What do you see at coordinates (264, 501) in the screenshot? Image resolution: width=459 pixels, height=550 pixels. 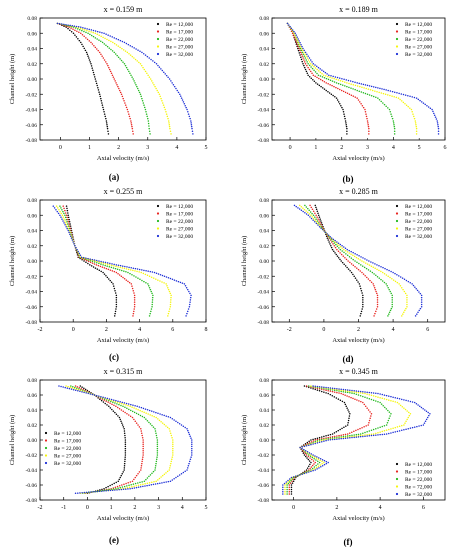 I see `y-tick-label: -0.08` at bounding box center [264, 501].